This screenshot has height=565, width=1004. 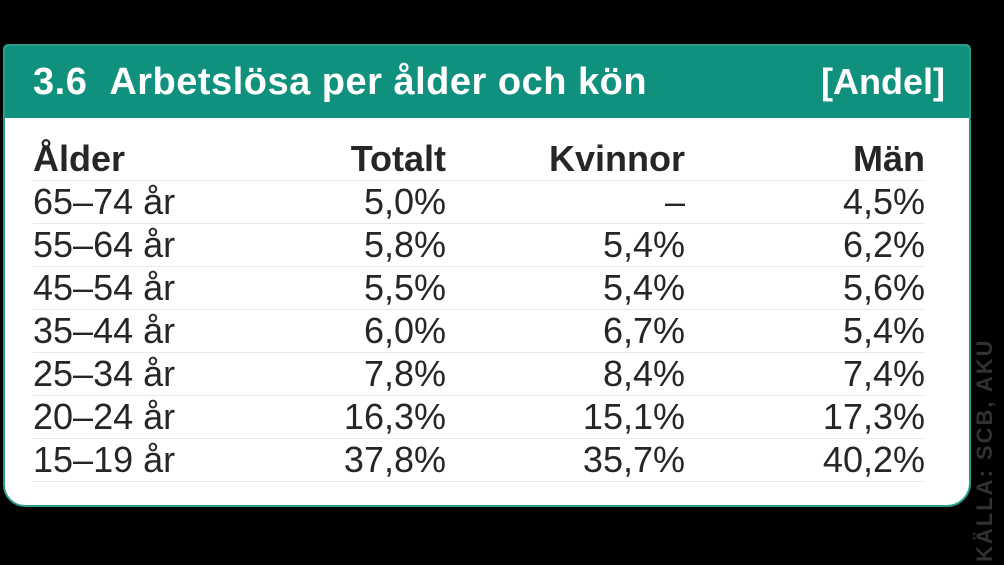 I want to click on table-row: 45–54 år 5,5% 5,4% 5,6%, so click(x=479, y=288).